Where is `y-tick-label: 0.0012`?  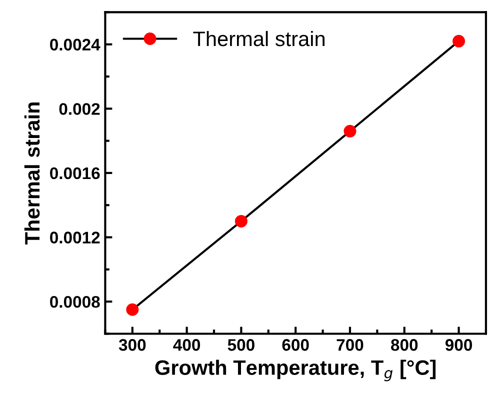
y-tick-label: 0.0012 is located at coordinates (75, 238).